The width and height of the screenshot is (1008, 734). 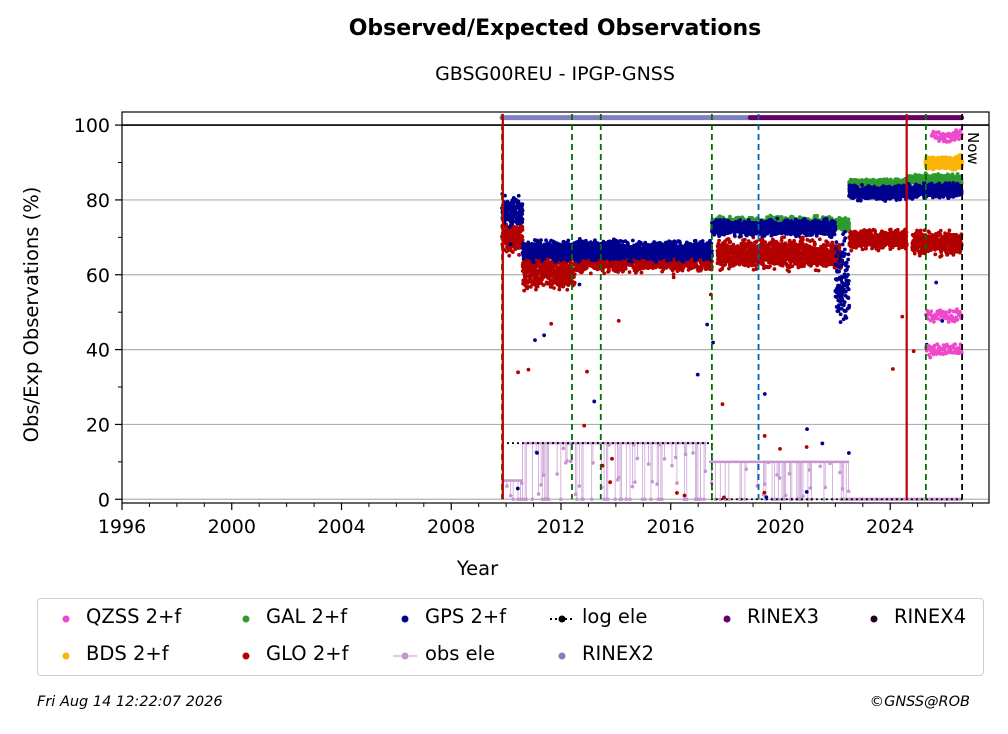 I want to click on series-obs-ele, so click(x=732, y=471).